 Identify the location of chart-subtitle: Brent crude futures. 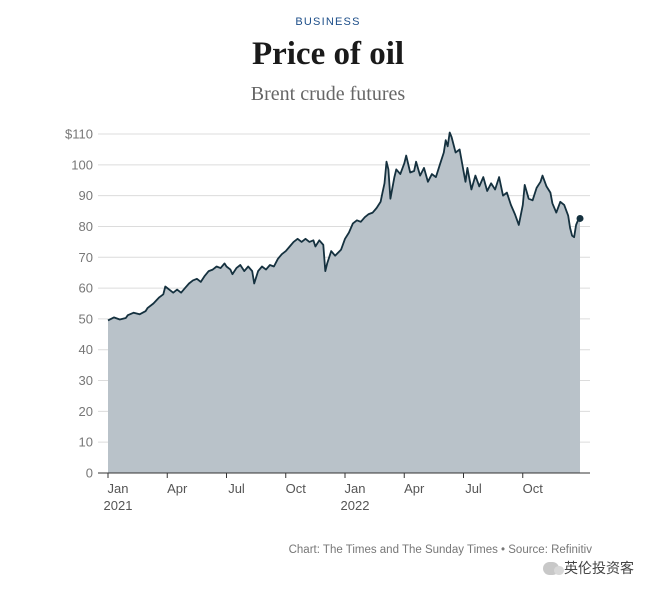
(328, 94).